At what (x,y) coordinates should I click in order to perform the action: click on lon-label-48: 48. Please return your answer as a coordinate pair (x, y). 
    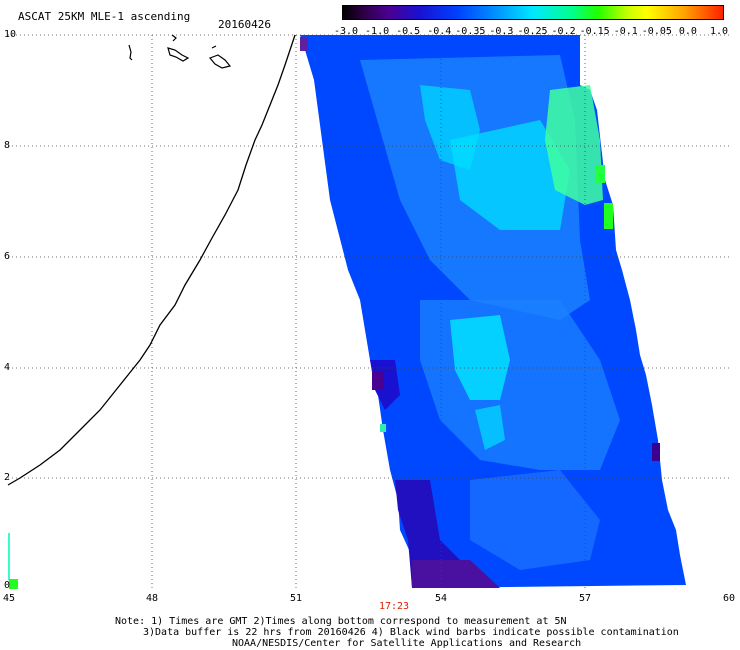
    Looking at the image, I should click on (152, 598).